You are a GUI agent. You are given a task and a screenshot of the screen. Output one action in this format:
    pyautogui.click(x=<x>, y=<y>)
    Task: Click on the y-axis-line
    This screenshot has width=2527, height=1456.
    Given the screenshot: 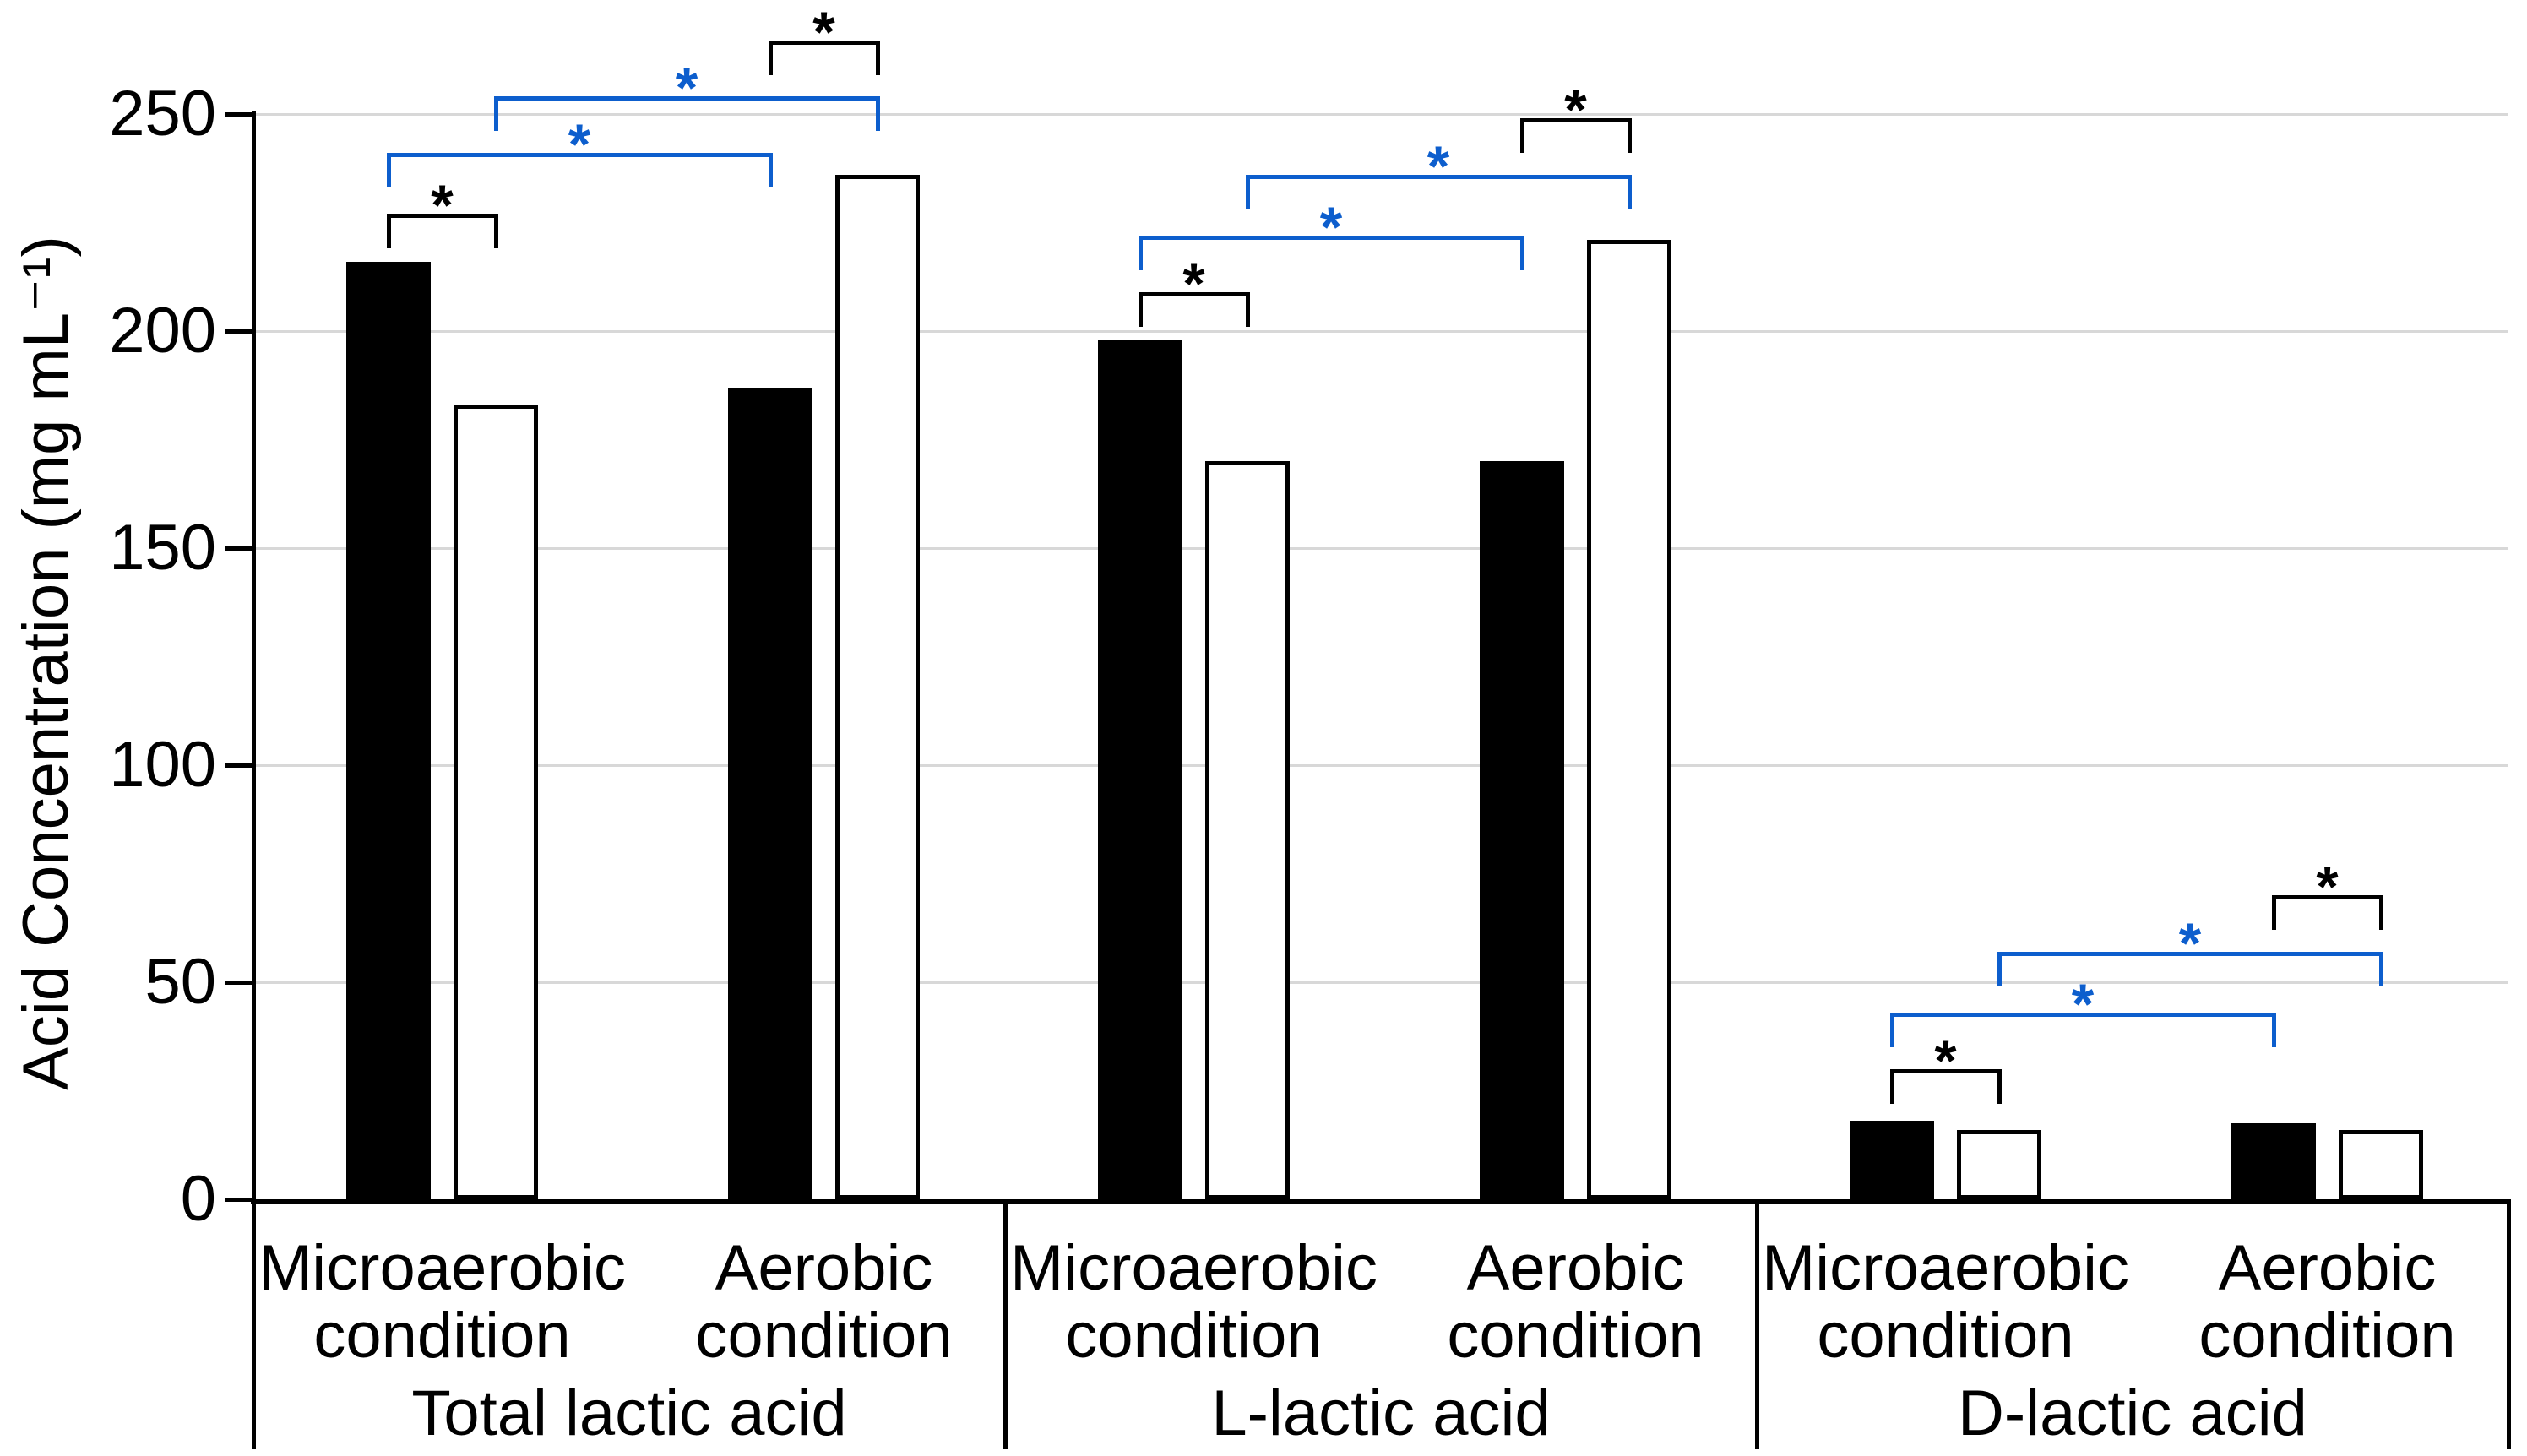 What is the action you would take?
    pyautogui.click(x=254, y=655)
    